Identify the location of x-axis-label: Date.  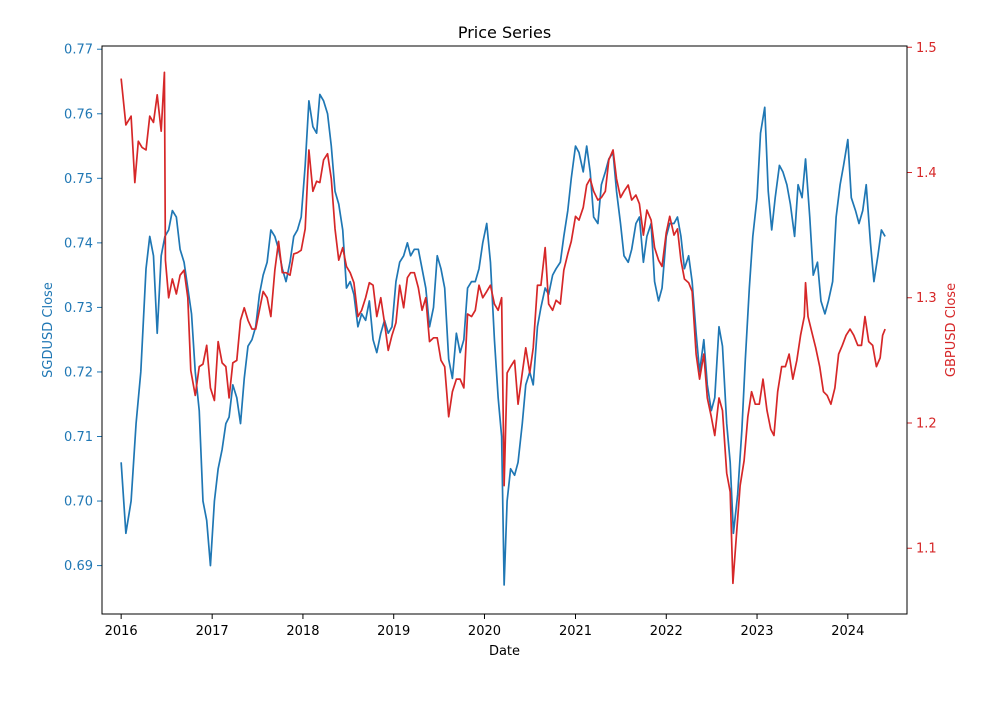
(504, 651).